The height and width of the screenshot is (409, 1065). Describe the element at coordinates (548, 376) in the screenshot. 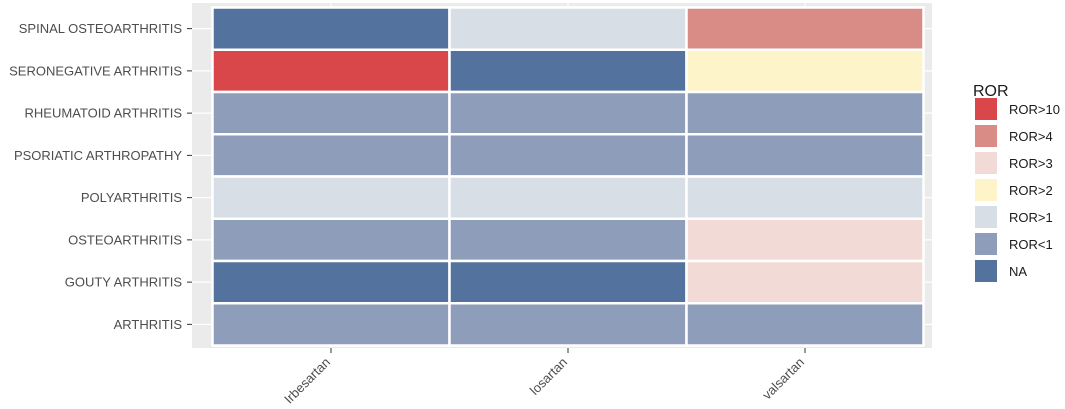

I see `x-tick-label: losartan` at that location.